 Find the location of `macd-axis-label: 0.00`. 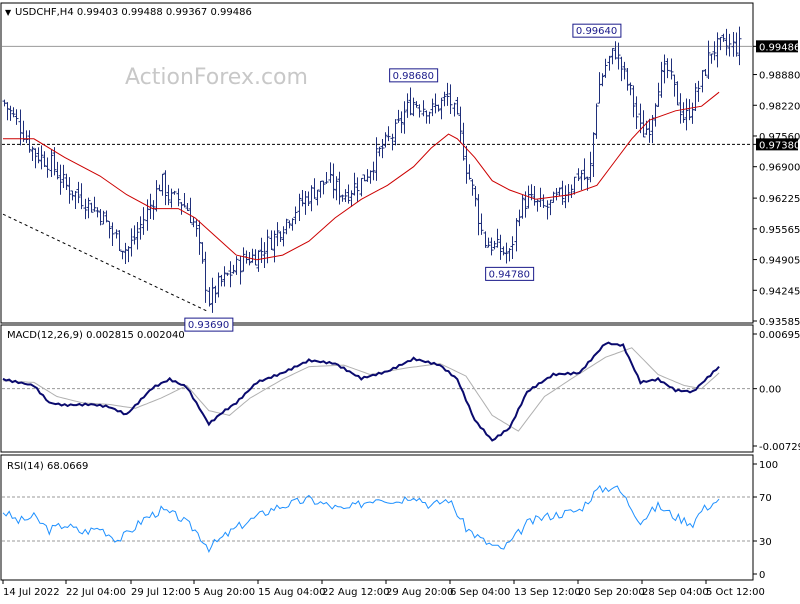

macd-axis-label: 0.00 is located at coordinates (770, 390).